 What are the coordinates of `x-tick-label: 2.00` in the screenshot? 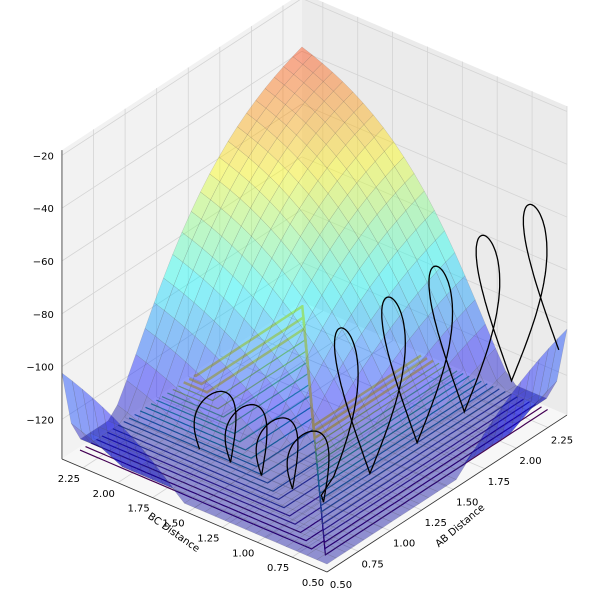 It's located at (530, 461).